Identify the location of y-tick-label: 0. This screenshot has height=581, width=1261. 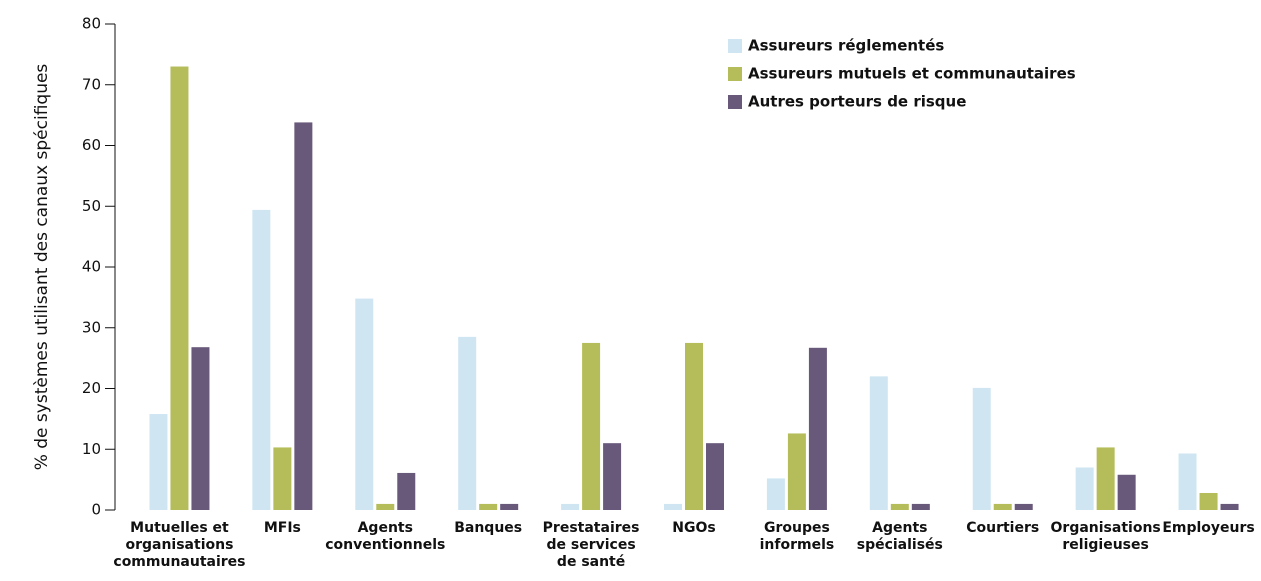
(96, 510).